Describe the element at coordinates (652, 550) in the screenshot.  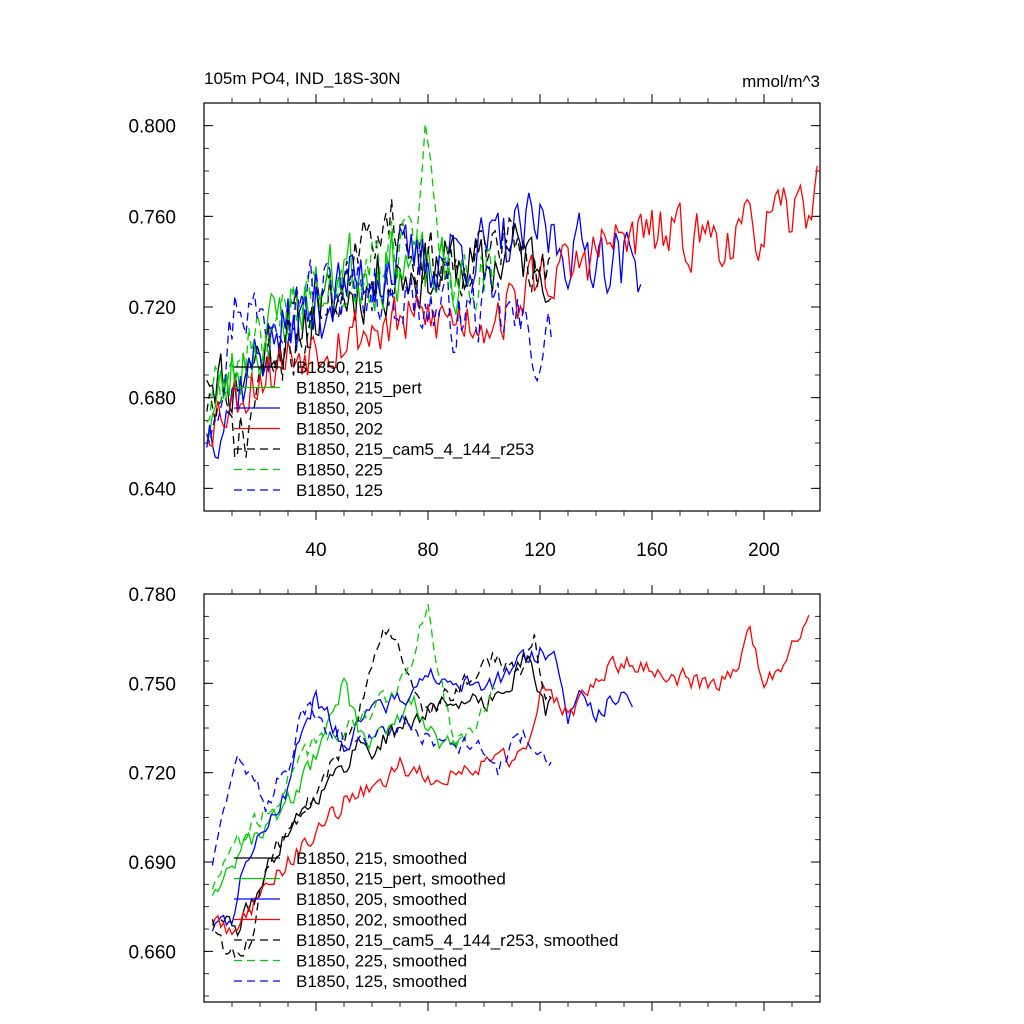
I see `x-tick-label: 160` at that location.